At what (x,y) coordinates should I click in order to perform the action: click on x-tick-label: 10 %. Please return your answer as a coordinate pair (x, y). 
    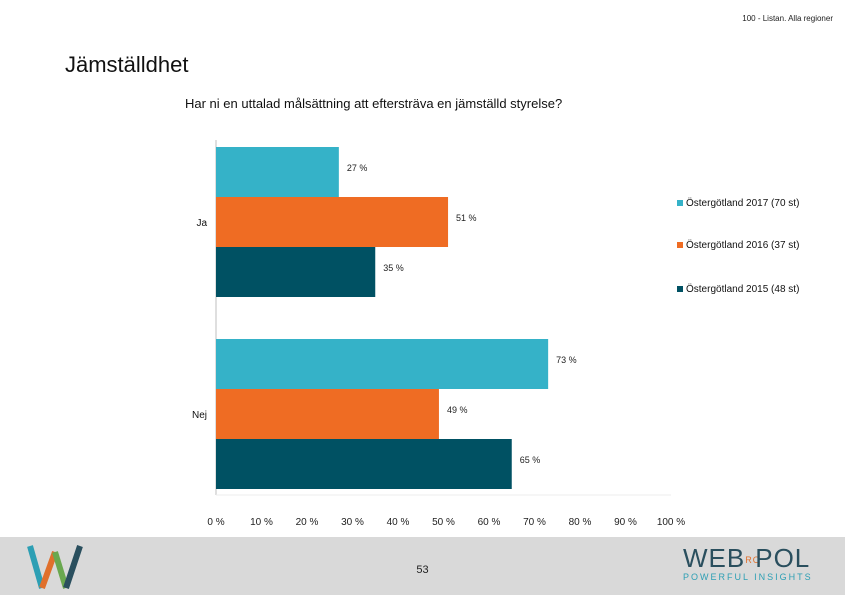
    Looking at the image, I should click on (261, 522).